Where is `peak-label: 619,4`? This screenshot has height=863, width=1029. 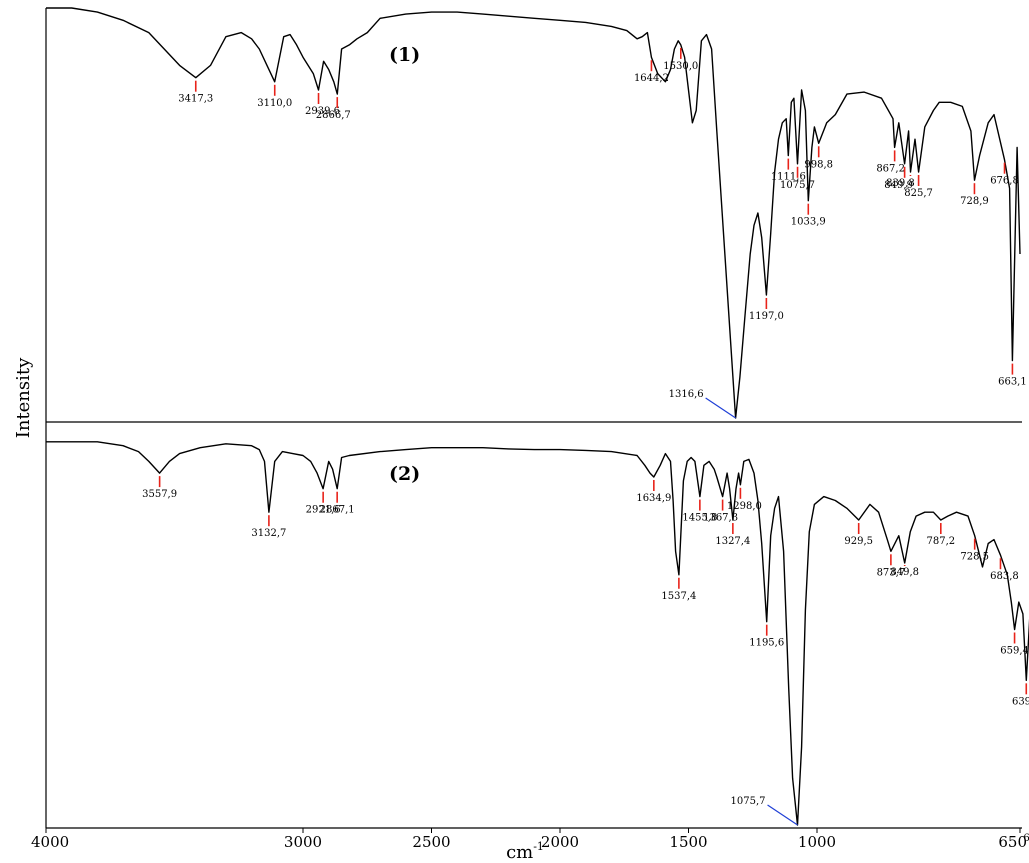 peak-label: 619,4 is located at coordinates (1026, 838).